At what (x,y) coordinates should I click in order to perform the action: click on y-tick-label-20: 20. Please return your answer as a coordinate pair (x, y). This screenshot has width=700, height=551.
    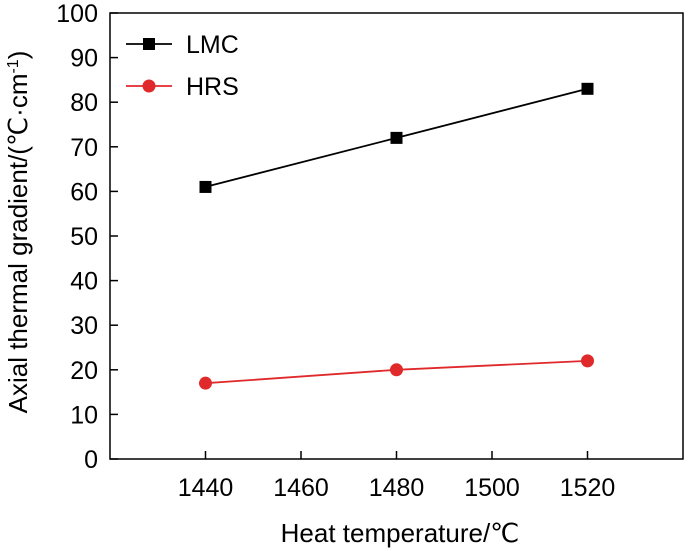
    Looking at the image, I should click on (84, 371).